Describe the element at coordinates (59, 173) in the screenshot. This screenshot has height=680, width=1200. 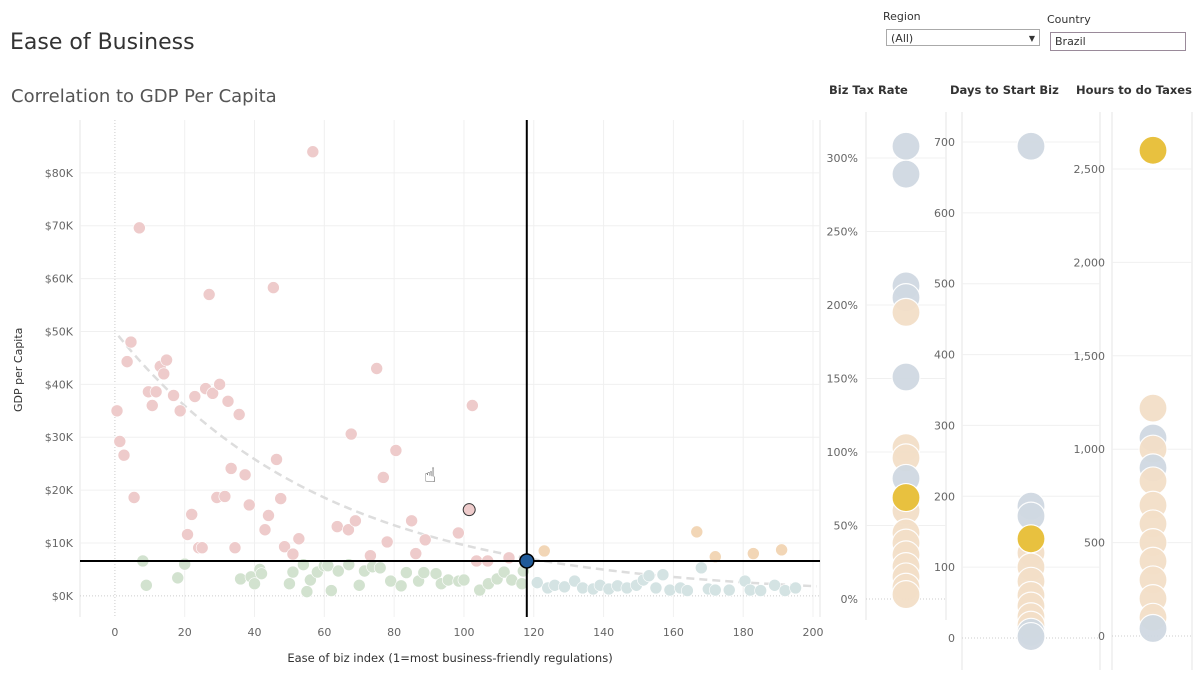
I see `y-tick-label: $80K` at that location.